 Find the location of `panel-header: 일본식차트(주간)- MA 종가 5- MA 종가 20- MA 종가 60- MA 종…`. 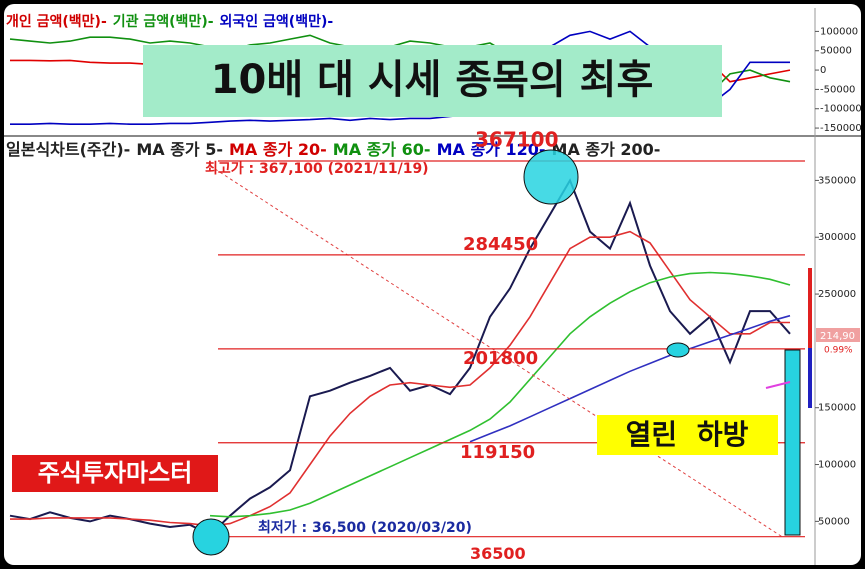

panel-header: 일본식차트(주간)- MA 종가 5- MA 종가 20- MA 종가 60- MA 종… is located at coordinates (333, 149).